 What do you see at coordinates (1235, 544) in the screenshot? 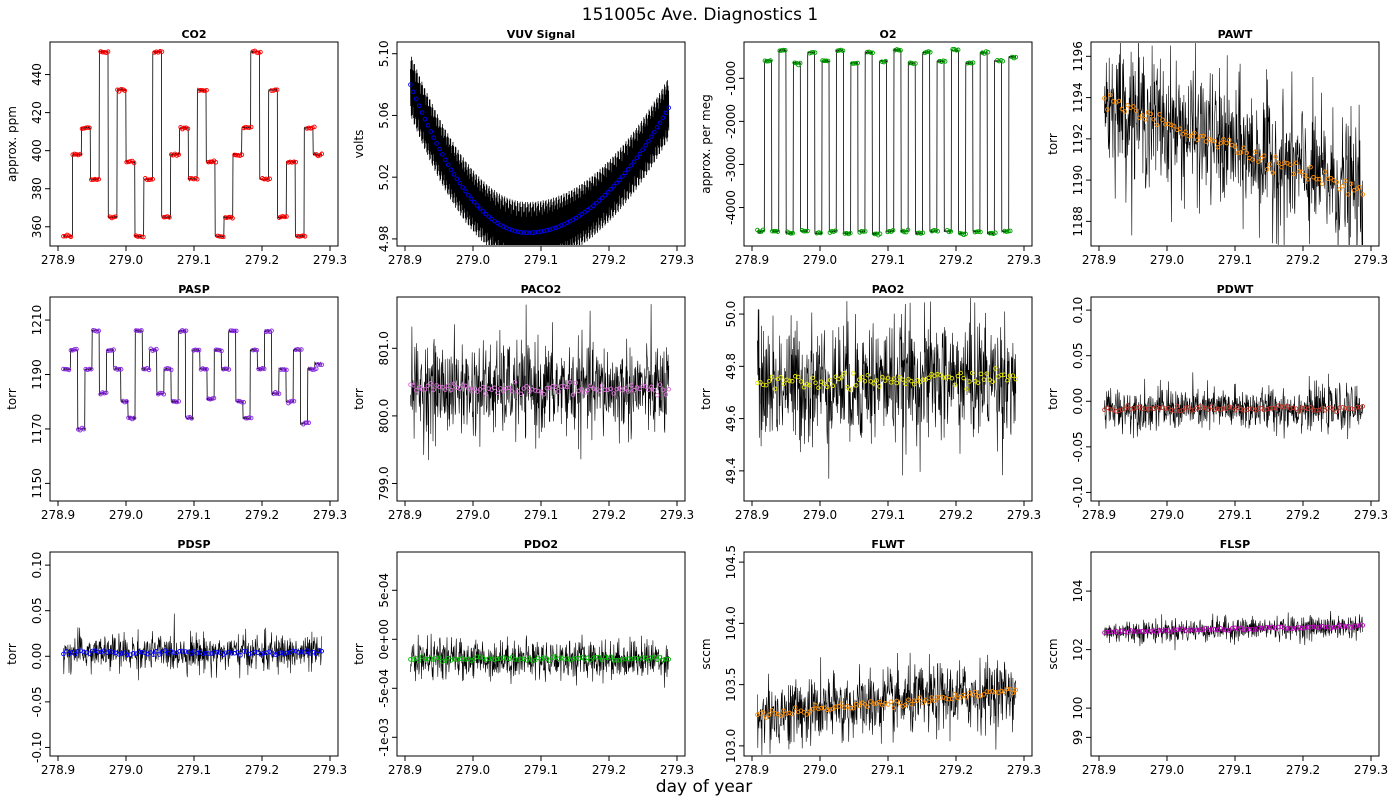
I see `panel-title: FLSP` at bounding box center [1235, 544].